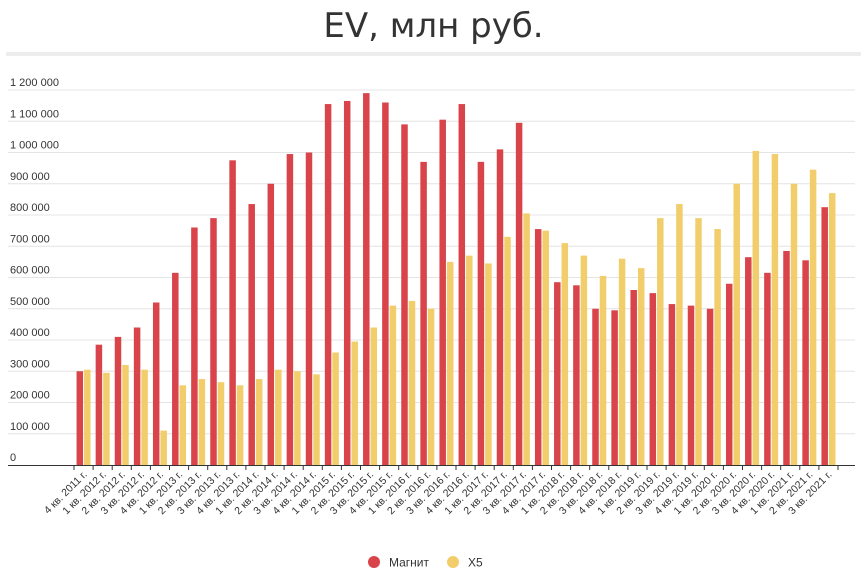 The image size is (867, 584). Describe the element at coordinates (433, 26) in the screenshot. I see `chart-title: EV, млн руб.` at that location.